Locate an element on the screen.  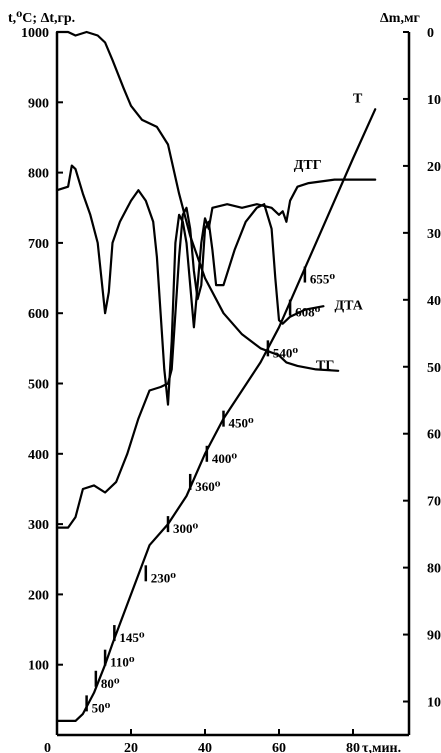
left-tick-label: 800 is located at coordinates (38, 174).